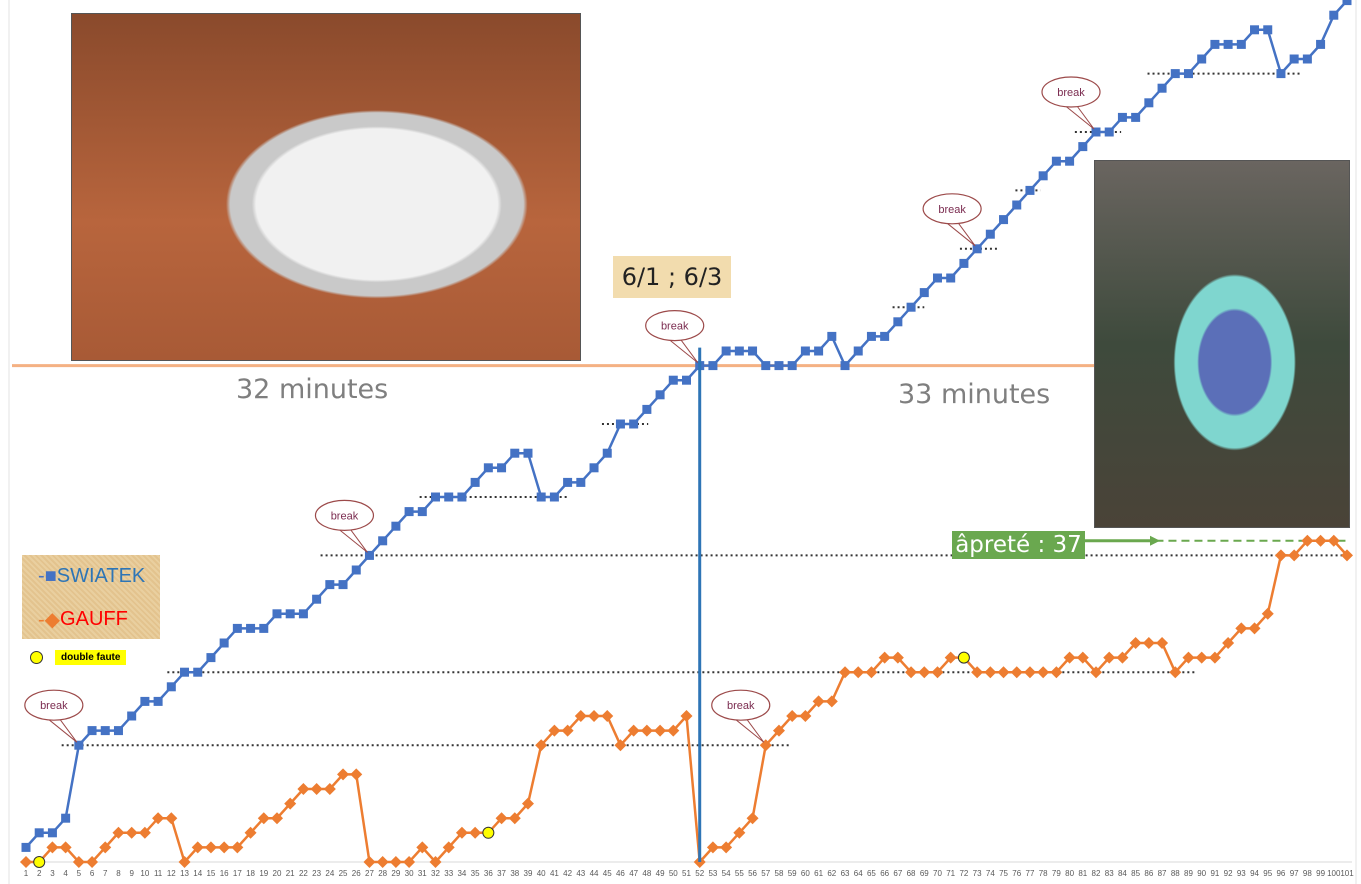  Describe the element at coordinates (726, 873) in the screenshot. I see `x-tick-label: 54` at that location.